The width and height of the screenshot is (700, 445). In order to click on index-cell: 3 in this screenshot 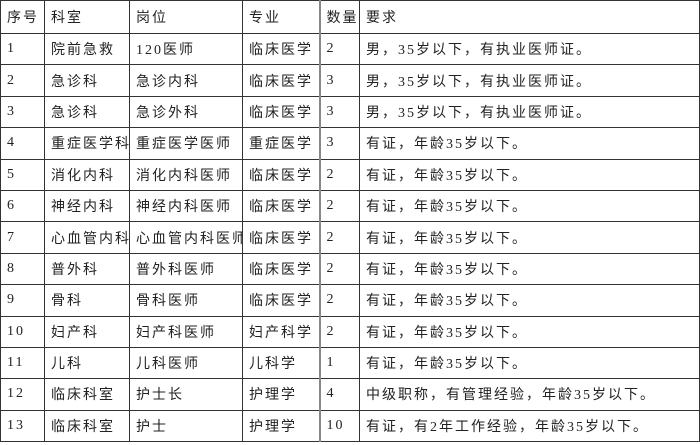, I will do `click(22, 112)`.